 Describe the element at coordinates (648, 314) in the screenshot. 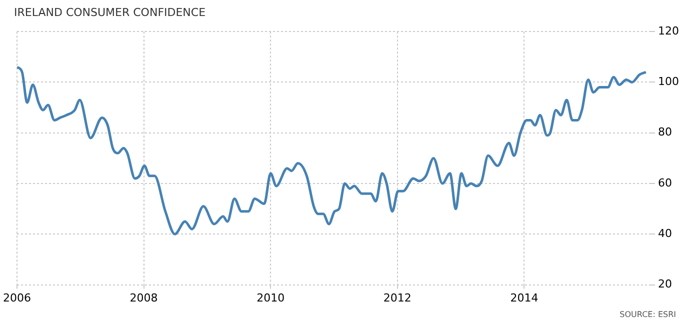

I see `source-note: SOURCE: ESRI` at that location.